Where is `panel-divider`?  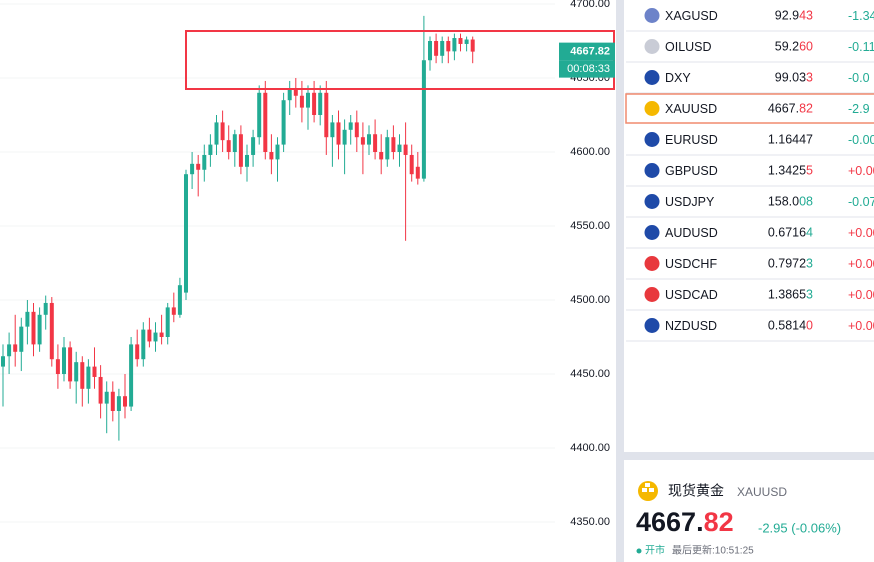
panel-divider is located at coordinates (749, 456).